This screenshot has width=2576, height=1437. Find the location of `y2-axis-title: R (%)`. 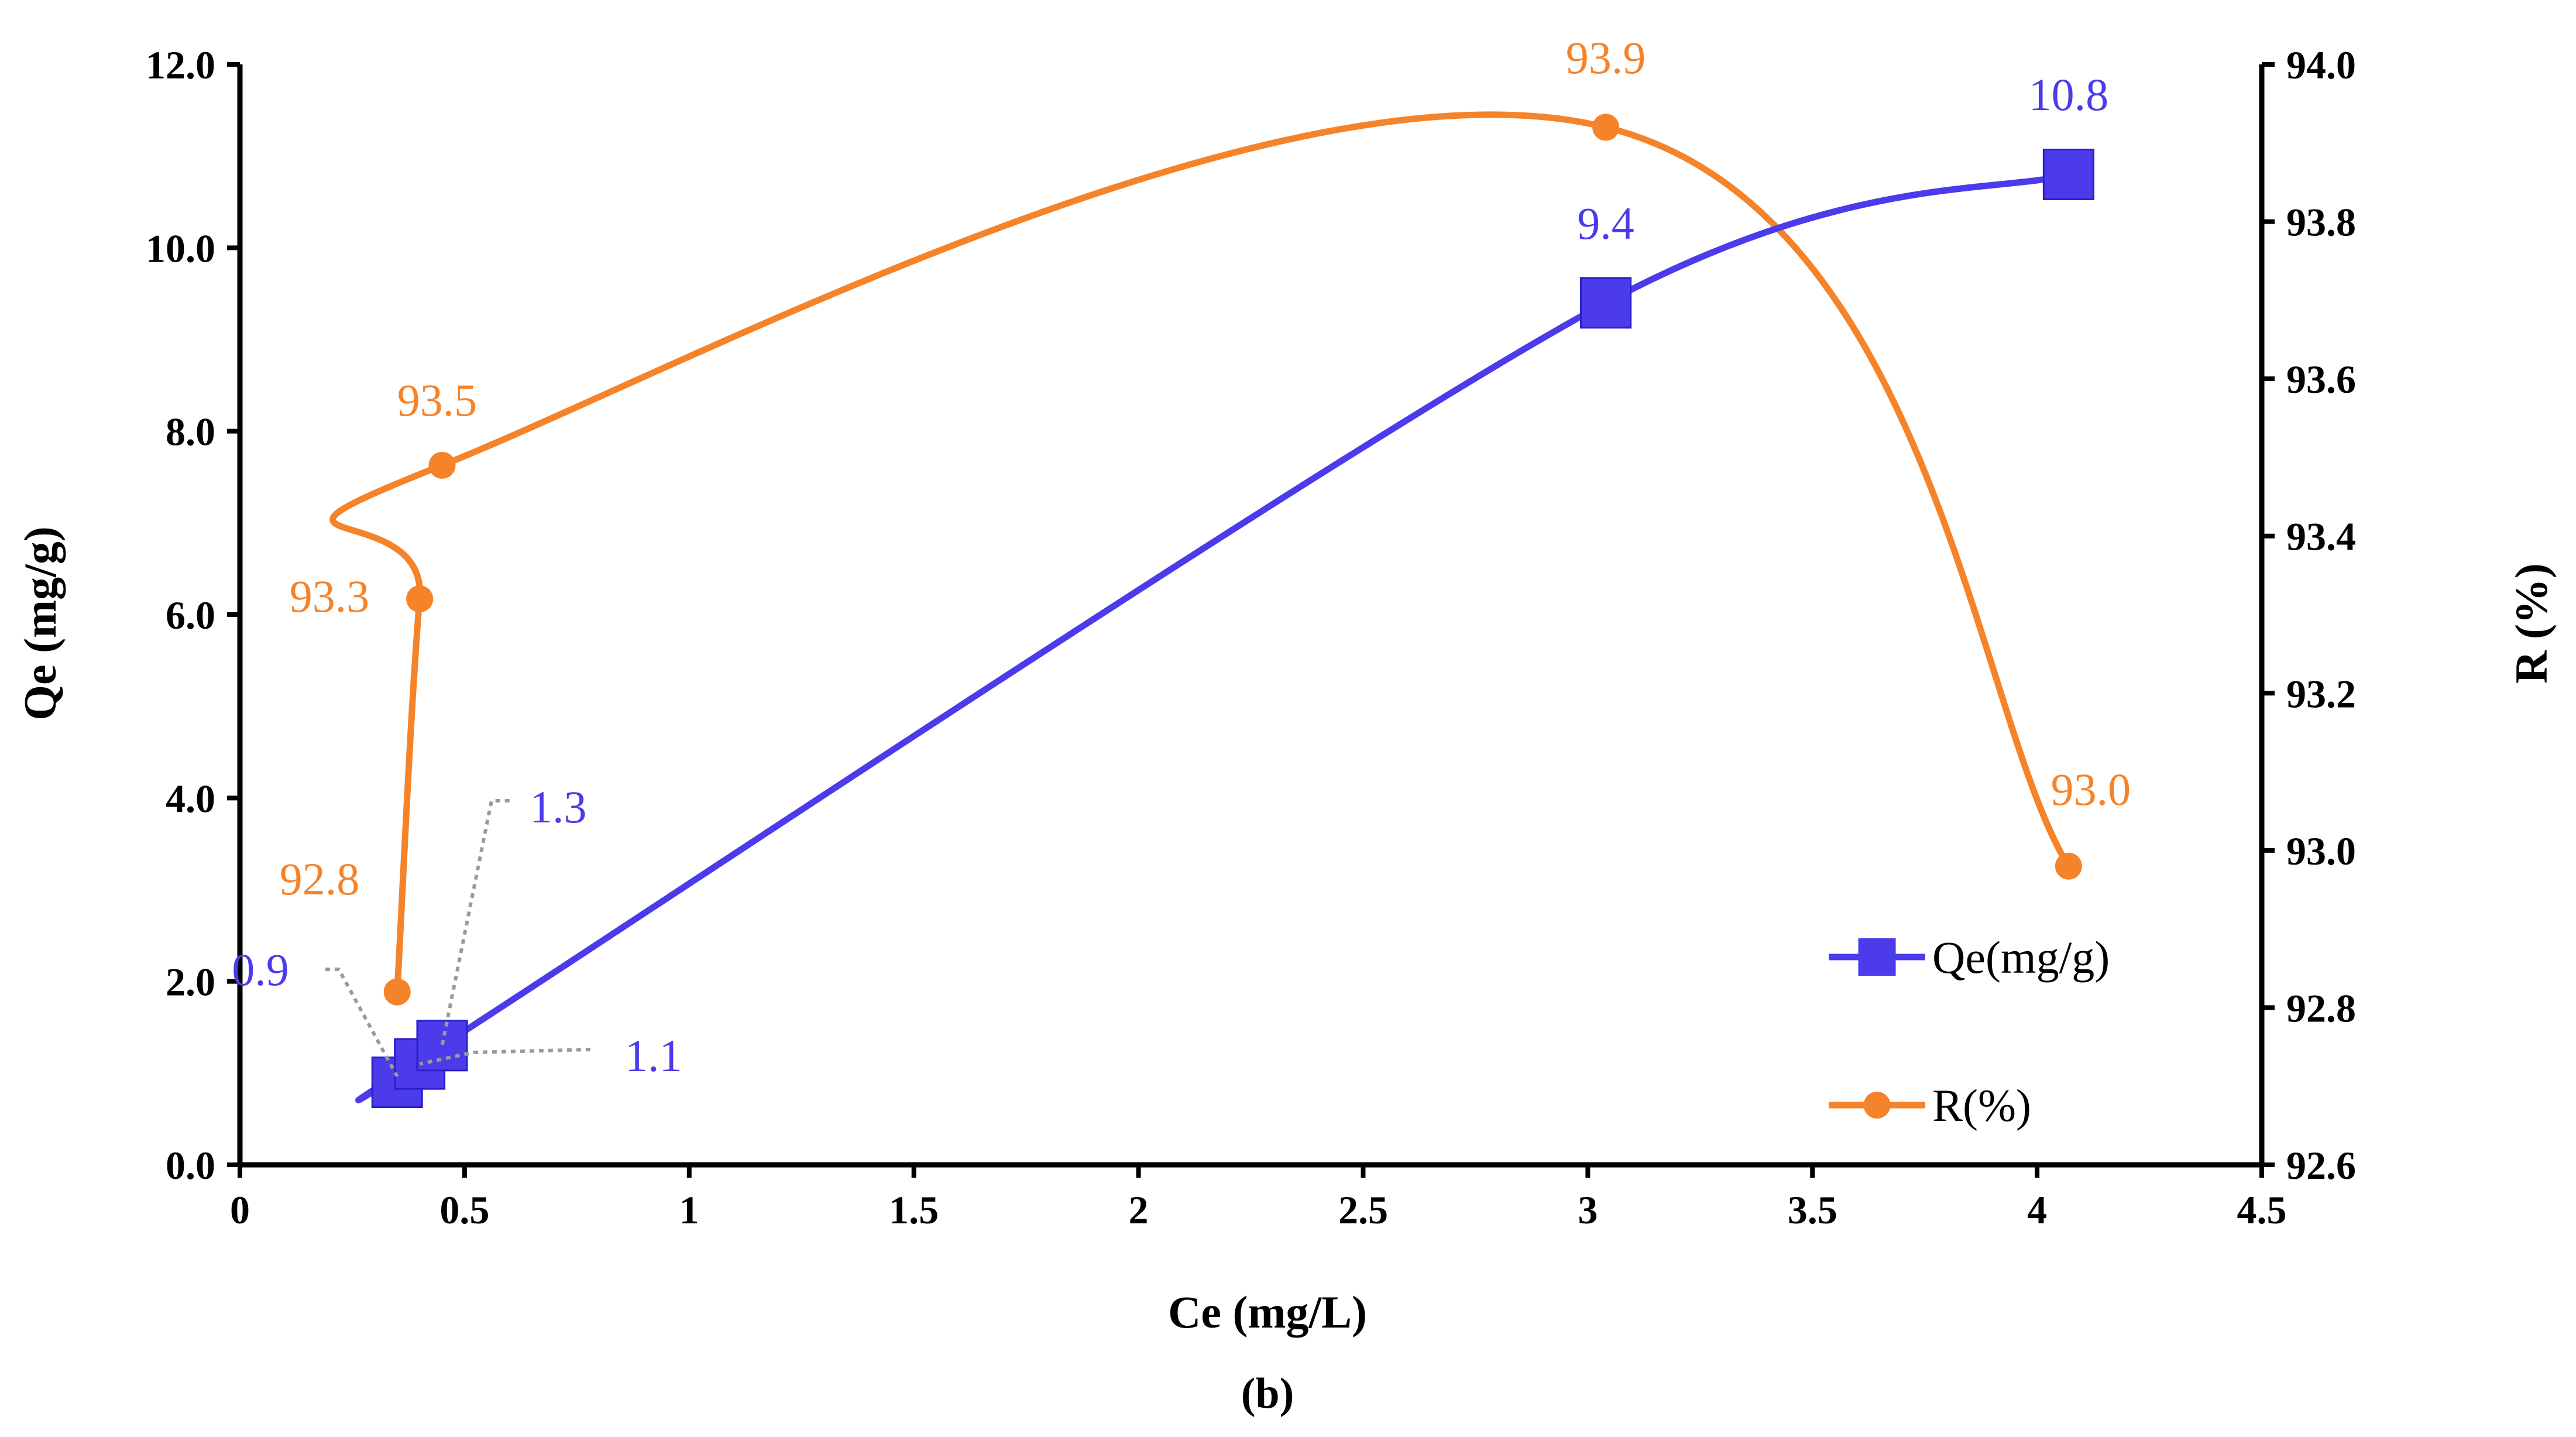

y2-axis-title: R (%) is located at coordinates (2531, 623).